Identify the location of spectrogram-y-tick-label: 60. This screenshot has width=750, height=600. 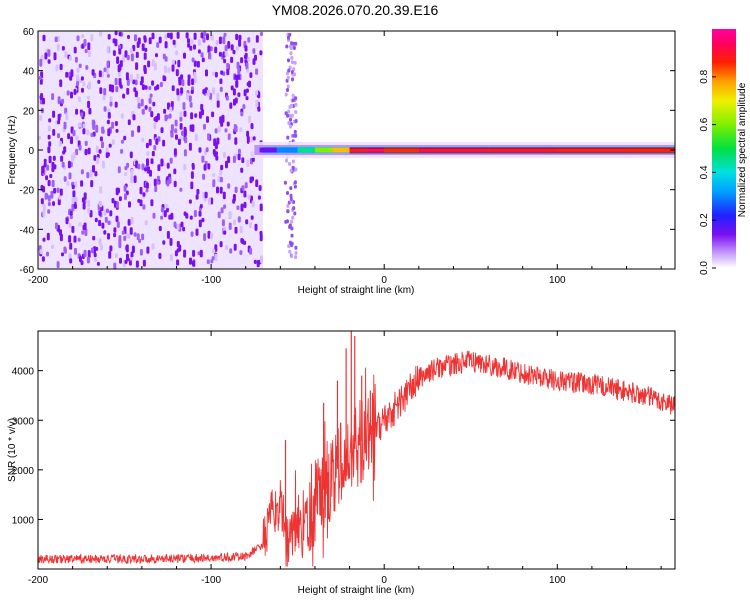
(29, 32).